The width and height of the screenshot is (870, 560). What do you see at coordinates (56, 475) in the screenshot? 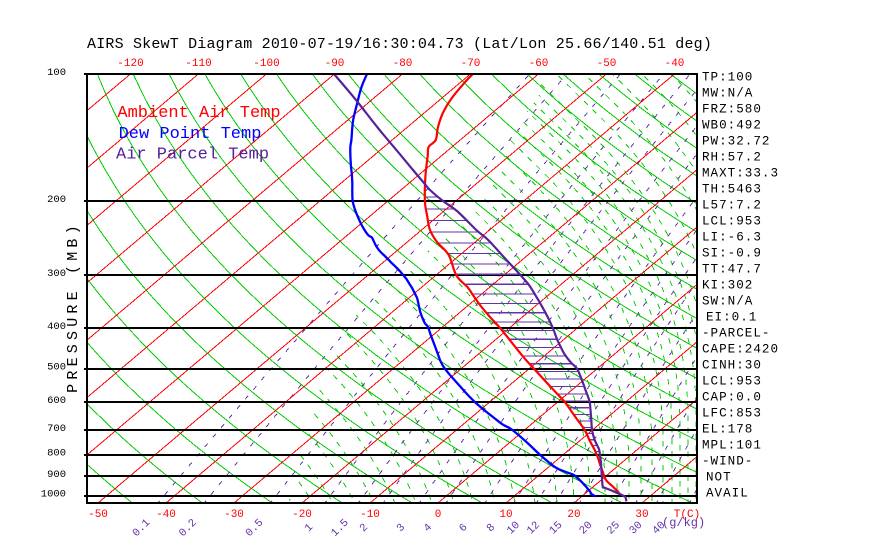
I see `svg-text: 900` at bounding box center [56, 475].